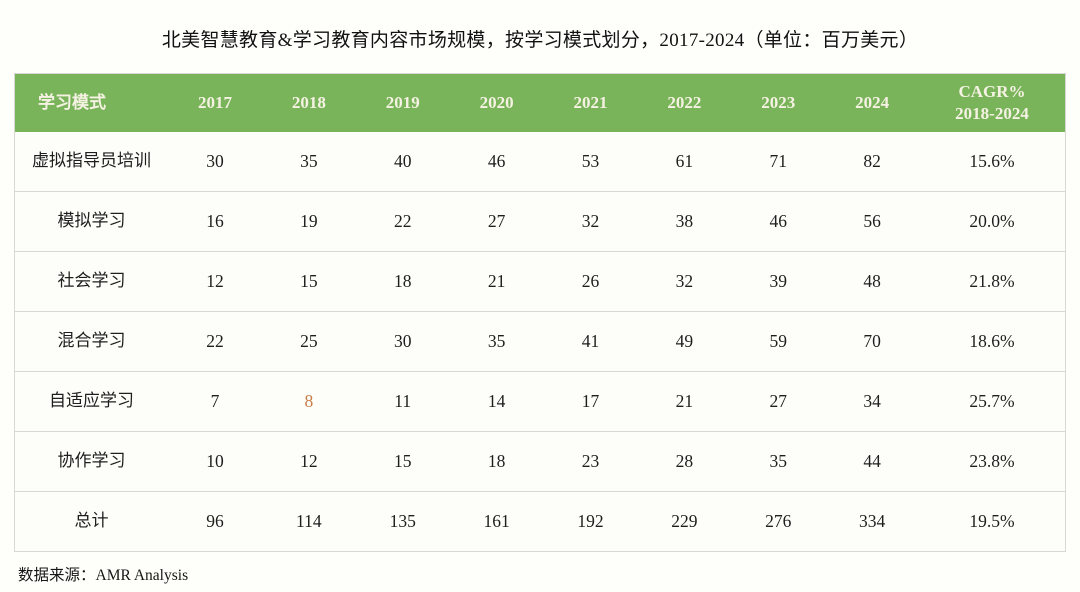 This screenshot has height=592, width=1080. Describe the element at coordinates (872, 162) in the screenshot. I see `value-cell: 82` at that location.